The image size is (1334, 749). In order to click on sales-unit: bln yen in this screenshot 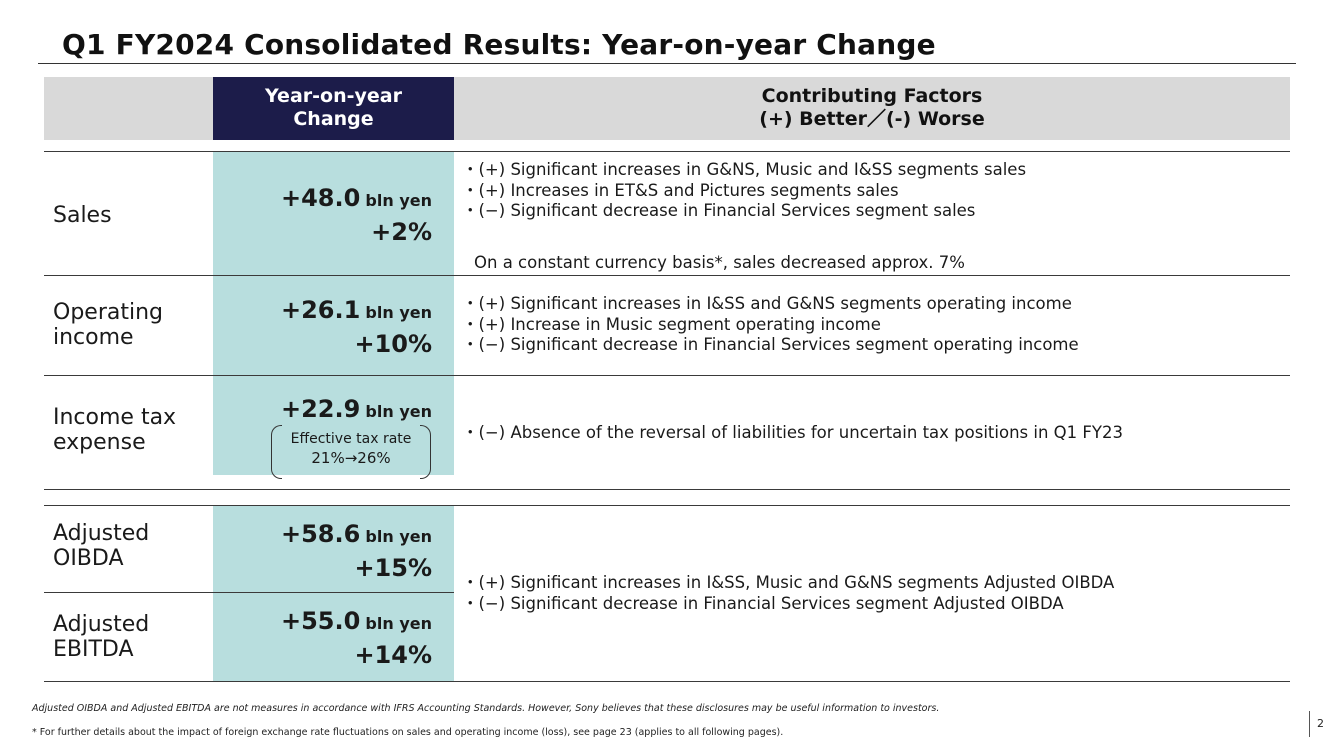, I will do `click(398, 200)`.